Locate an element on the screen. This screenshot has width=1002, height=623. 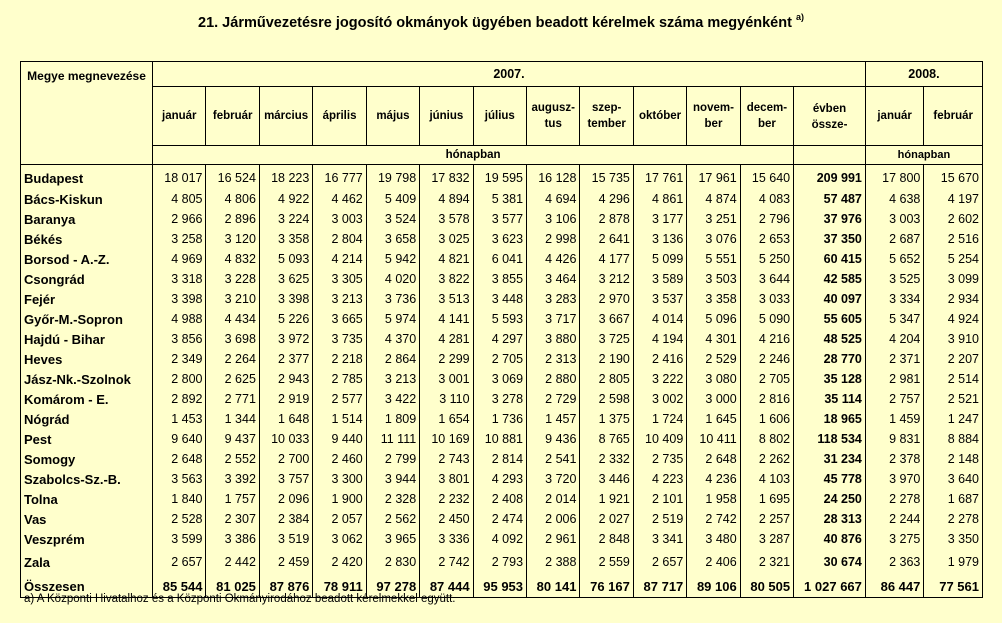
header-month: április is located at coordinates (339, 116).